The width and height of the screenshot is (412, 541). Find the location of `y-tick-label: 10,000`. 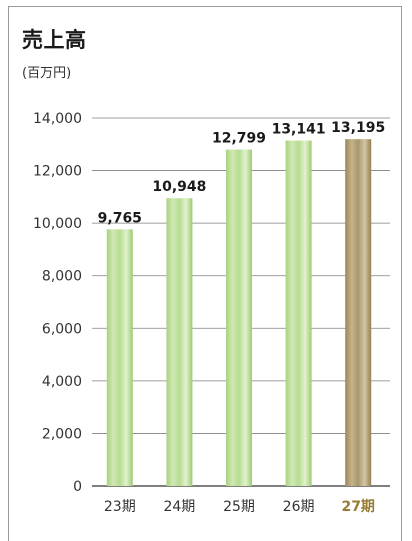

y-tick-label: 10,000 is located at coordinates (57, 224).